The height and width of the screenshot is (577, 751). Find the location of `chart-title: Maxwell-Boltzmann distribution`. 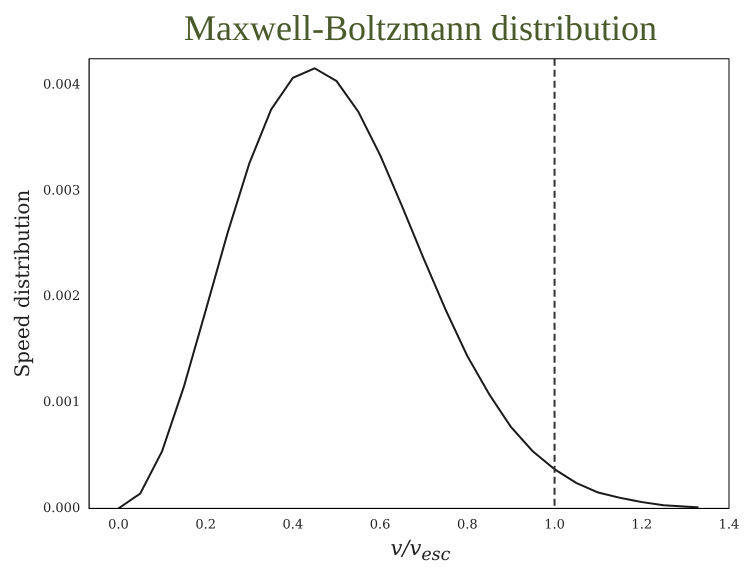

chart-title: Maxwell-Boltzmann distribution is located at coordinates (420, 28).